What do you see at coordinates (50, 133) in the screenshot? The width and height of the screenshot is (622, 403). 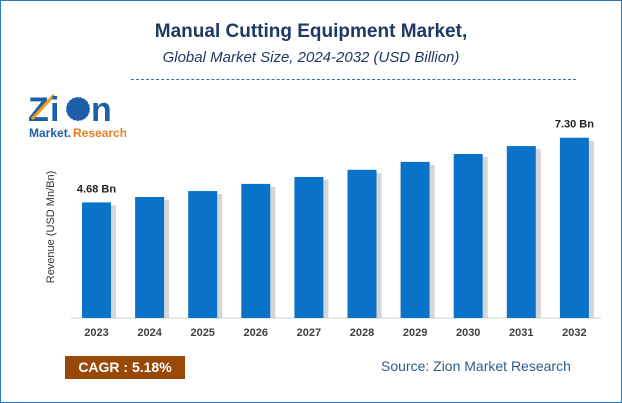 I see `svg-text: Market.` at bounding box center [50, 133].